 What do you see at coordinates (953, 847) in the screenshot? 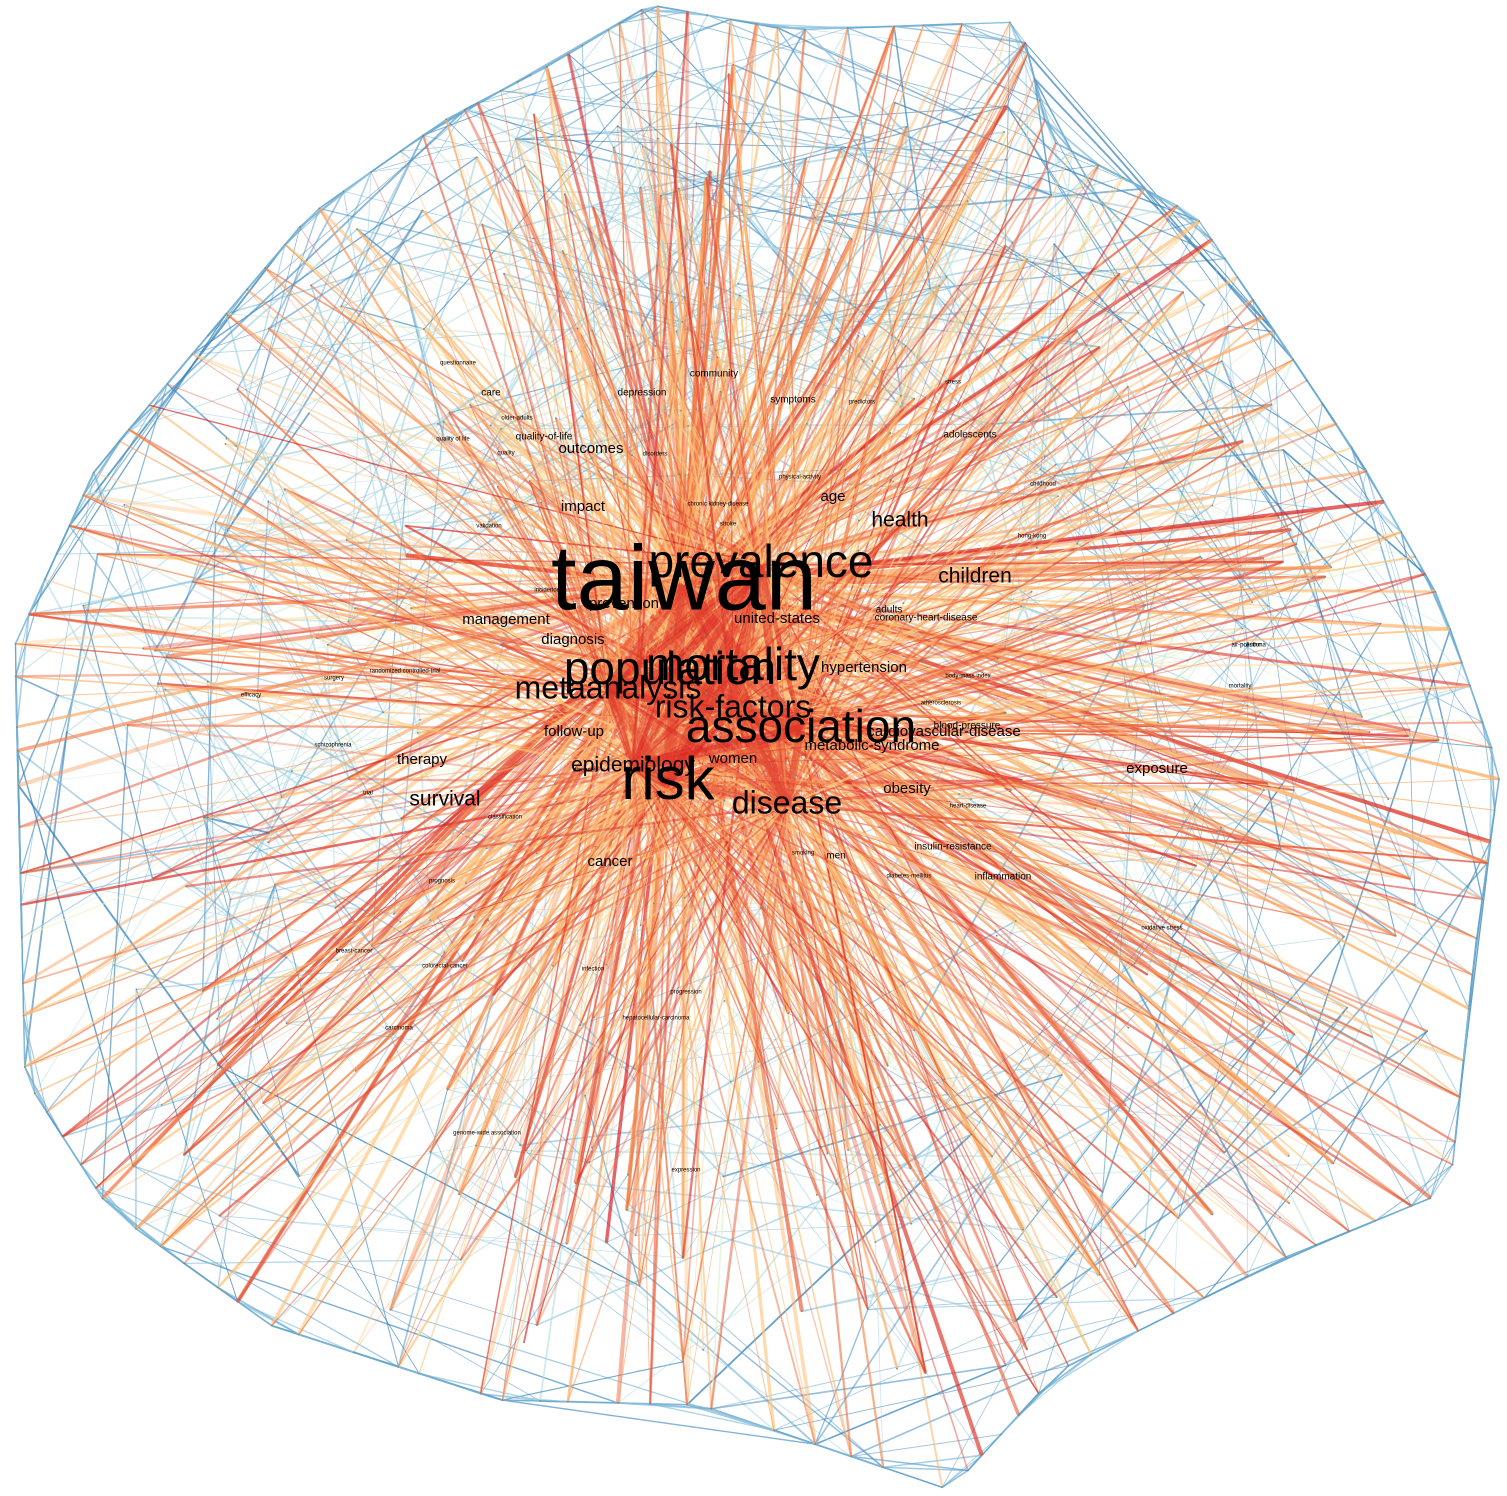
I see `node-label-insulin-resistance: insulin-resistance` at bounding box center [953, 847].